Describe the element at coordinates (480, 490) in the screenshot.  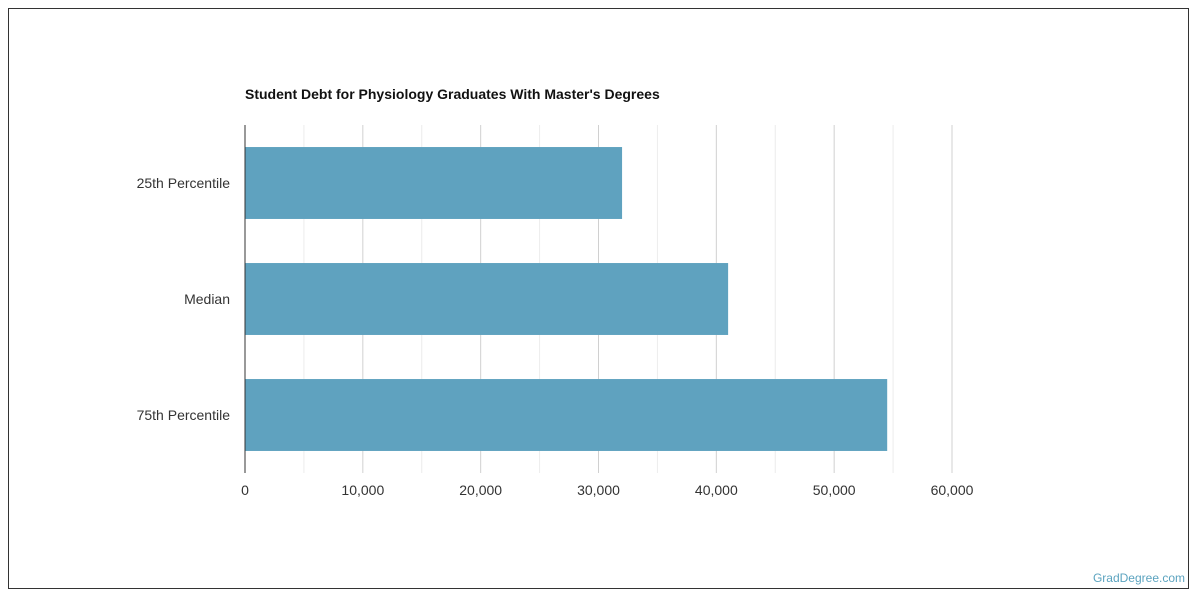
I see `x-tick-label: 20,000` at that location.